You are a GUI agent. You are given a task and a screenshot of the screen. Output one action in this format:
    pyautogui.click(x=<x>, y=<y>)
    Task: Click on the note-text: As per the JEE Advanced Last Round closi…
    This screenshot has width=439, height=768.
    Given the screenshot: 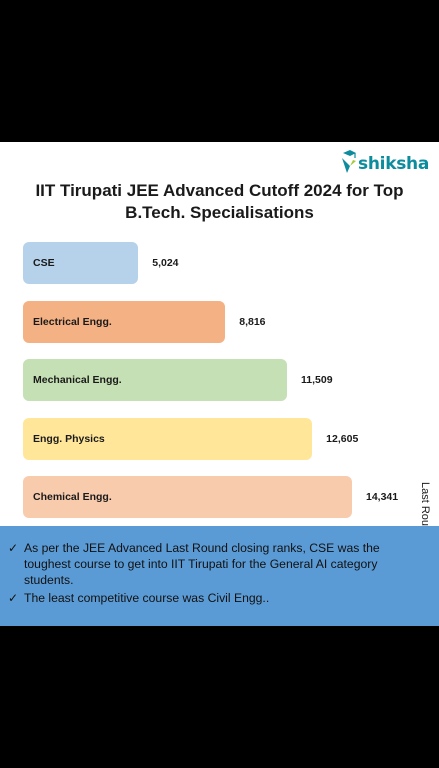 What is the action you would take?
    pyautogui.click(x=202, y=564)
    